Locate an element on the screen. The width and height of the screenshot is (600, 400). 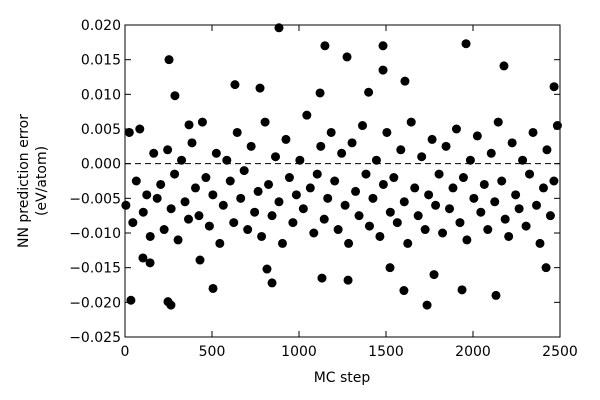
y-axis-label: NN prediction error is located at coordinates (24, 181).